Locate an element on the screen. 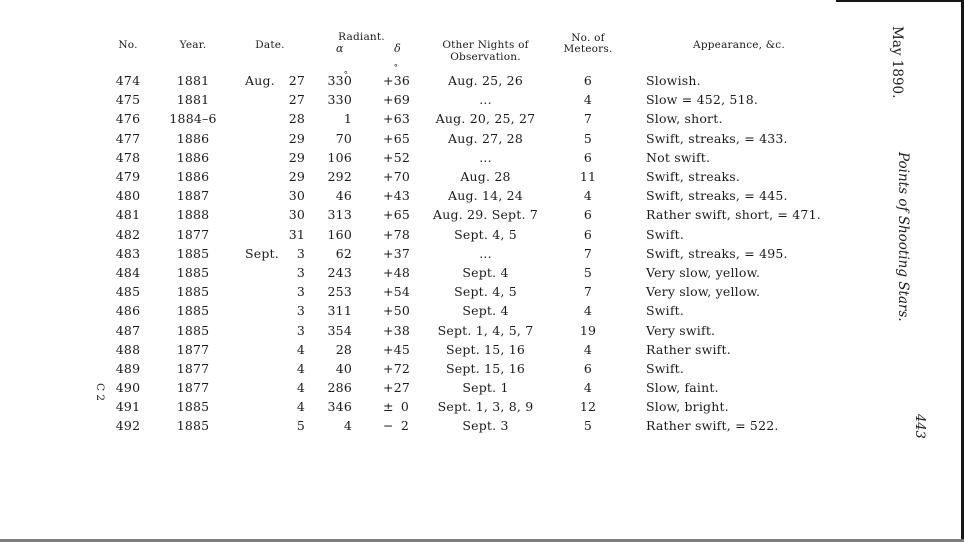 This screenshot has width=964, height=542. degree-mark: ° is located at coordinates (345, 75).